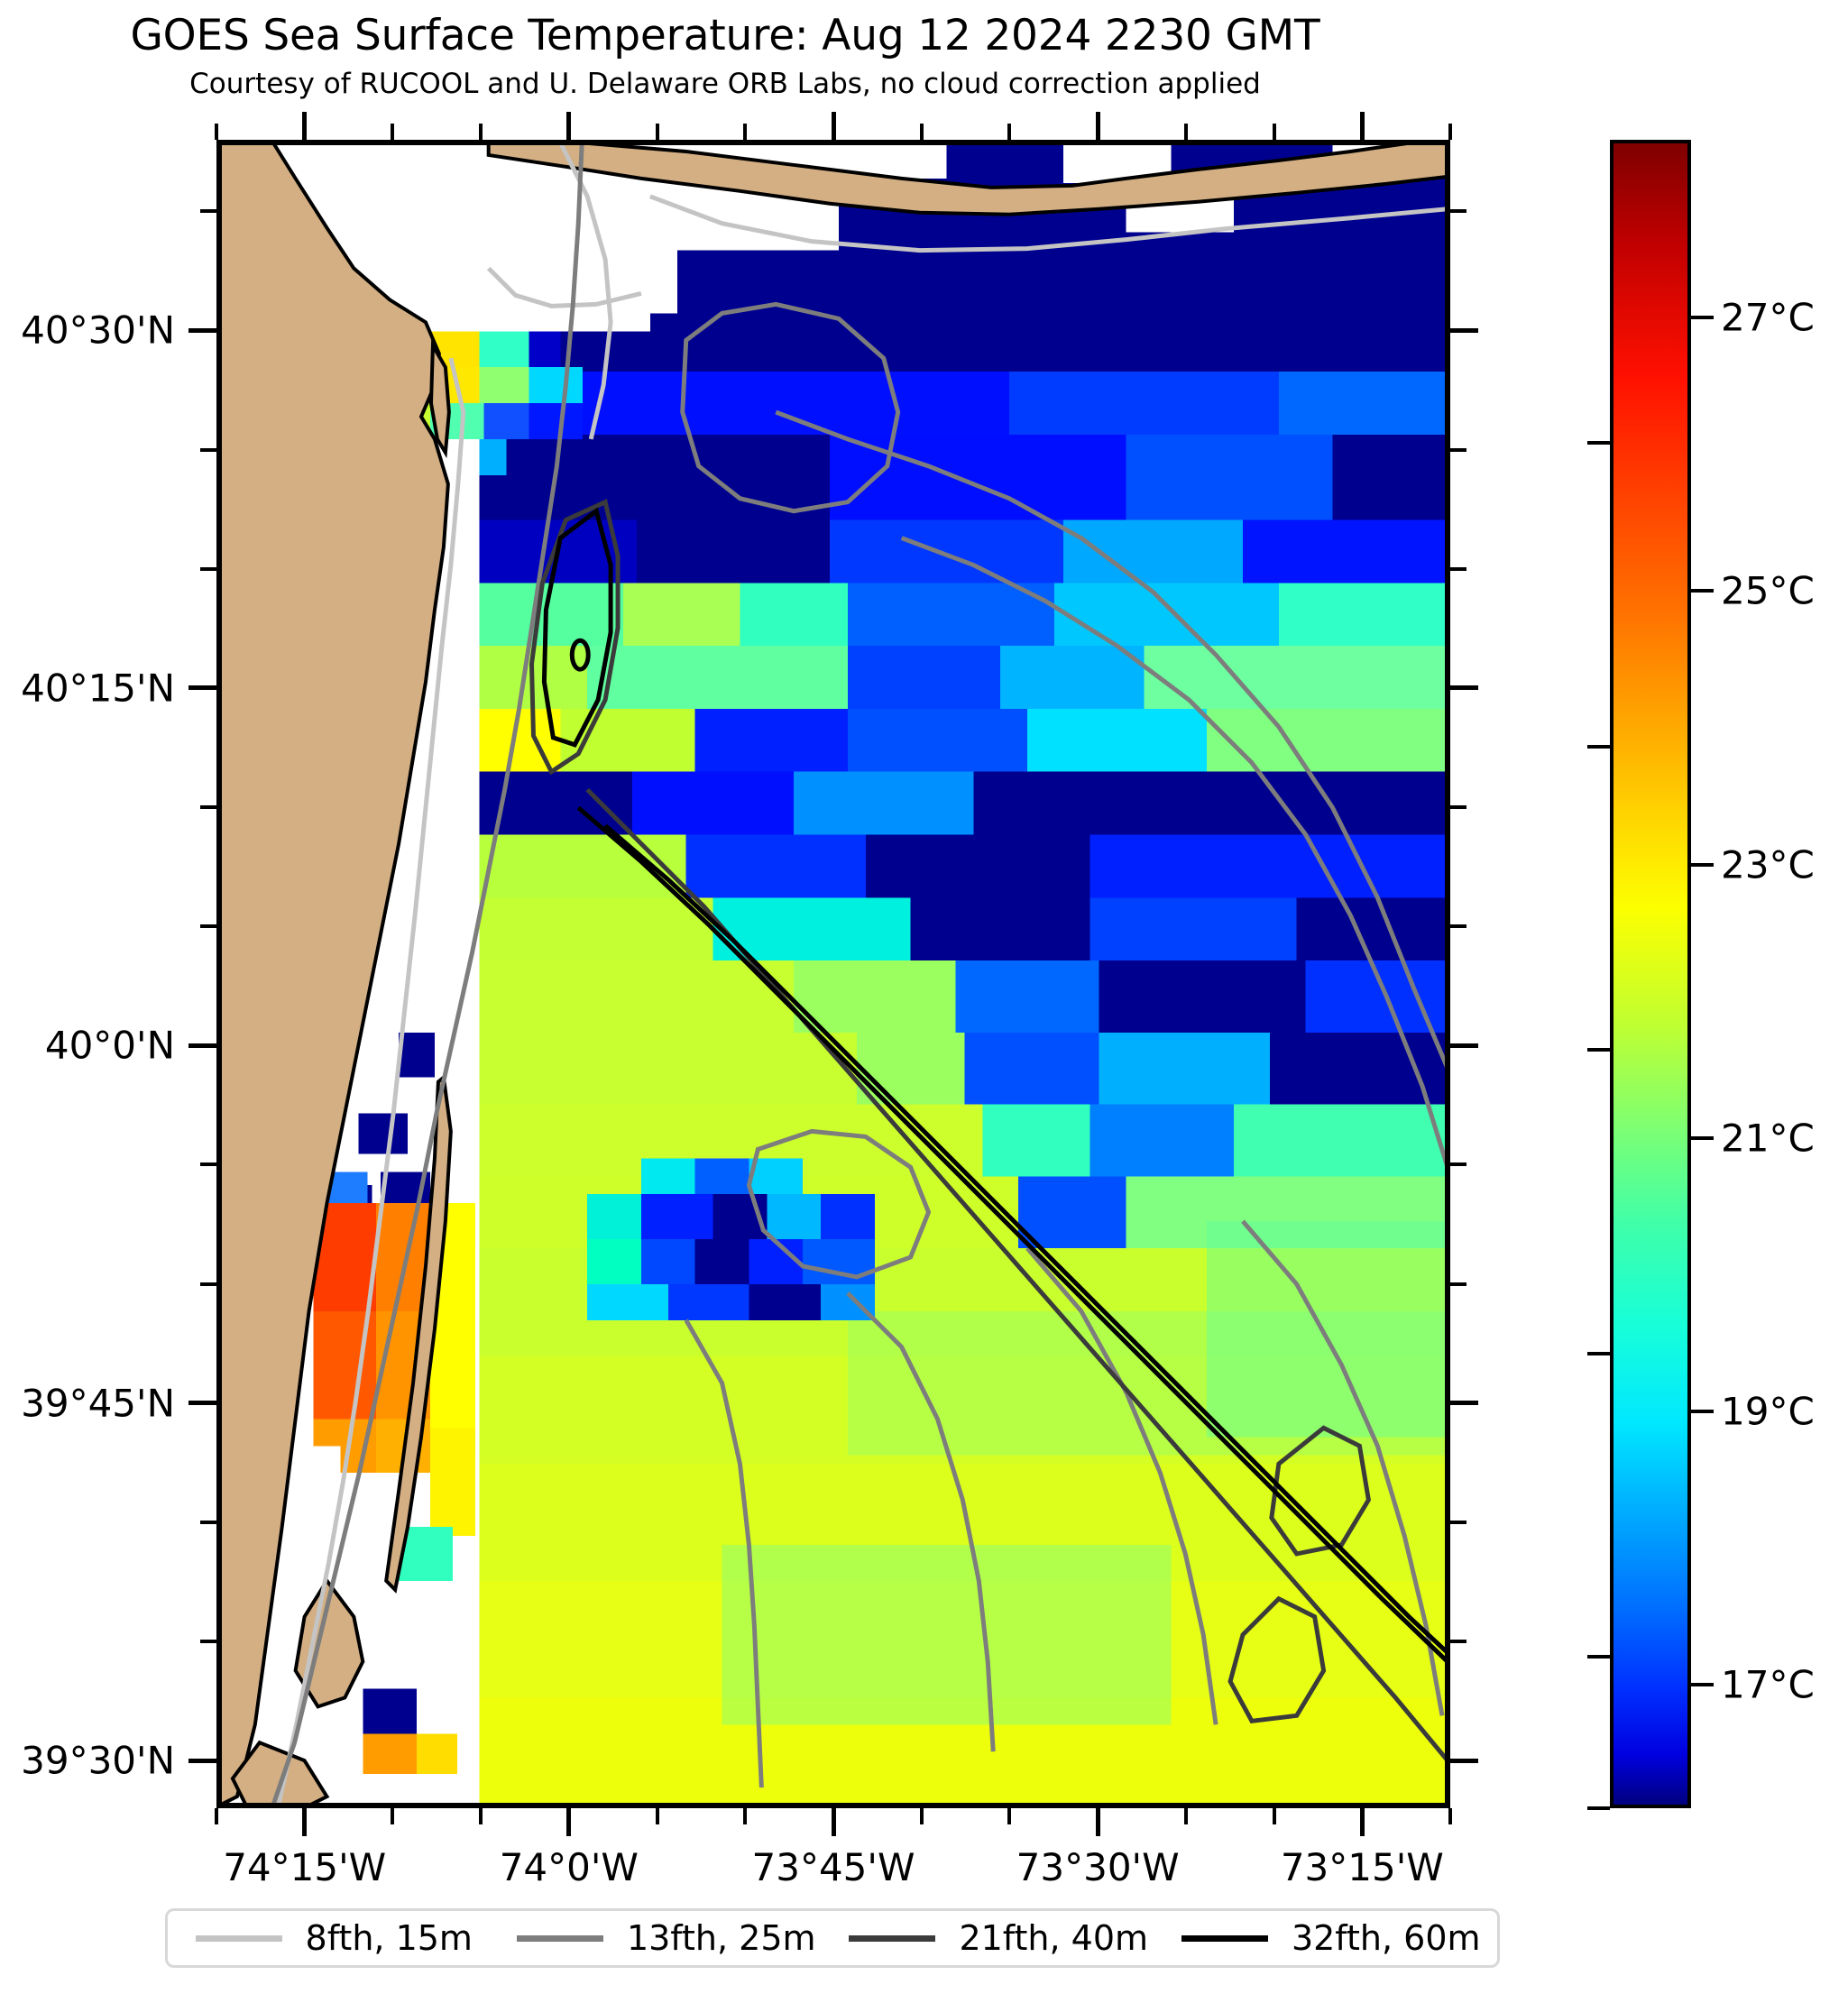 The width and height of the screenshot is (1848, 1994). What do you see at coordinates (1768, 317) in the screenshot?
I see `colorbar-label-c-0: 27°C` at bounding box center [1768, 317].